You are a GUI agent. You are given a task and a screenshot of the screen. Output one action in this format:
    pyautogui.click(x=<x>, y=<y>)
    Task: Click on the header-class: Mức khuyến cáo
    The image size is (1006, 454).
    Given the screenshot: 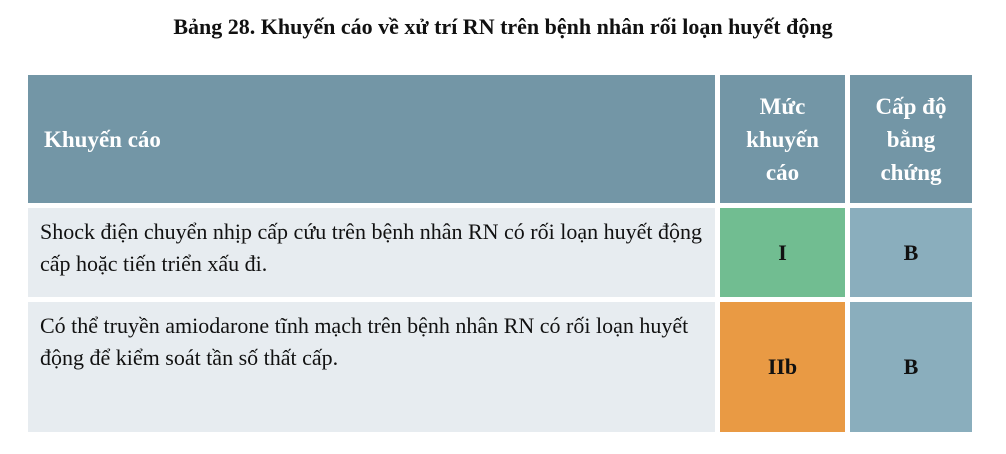 What is the action you would take?
    pyautogui.click(x=782, y=139)
    